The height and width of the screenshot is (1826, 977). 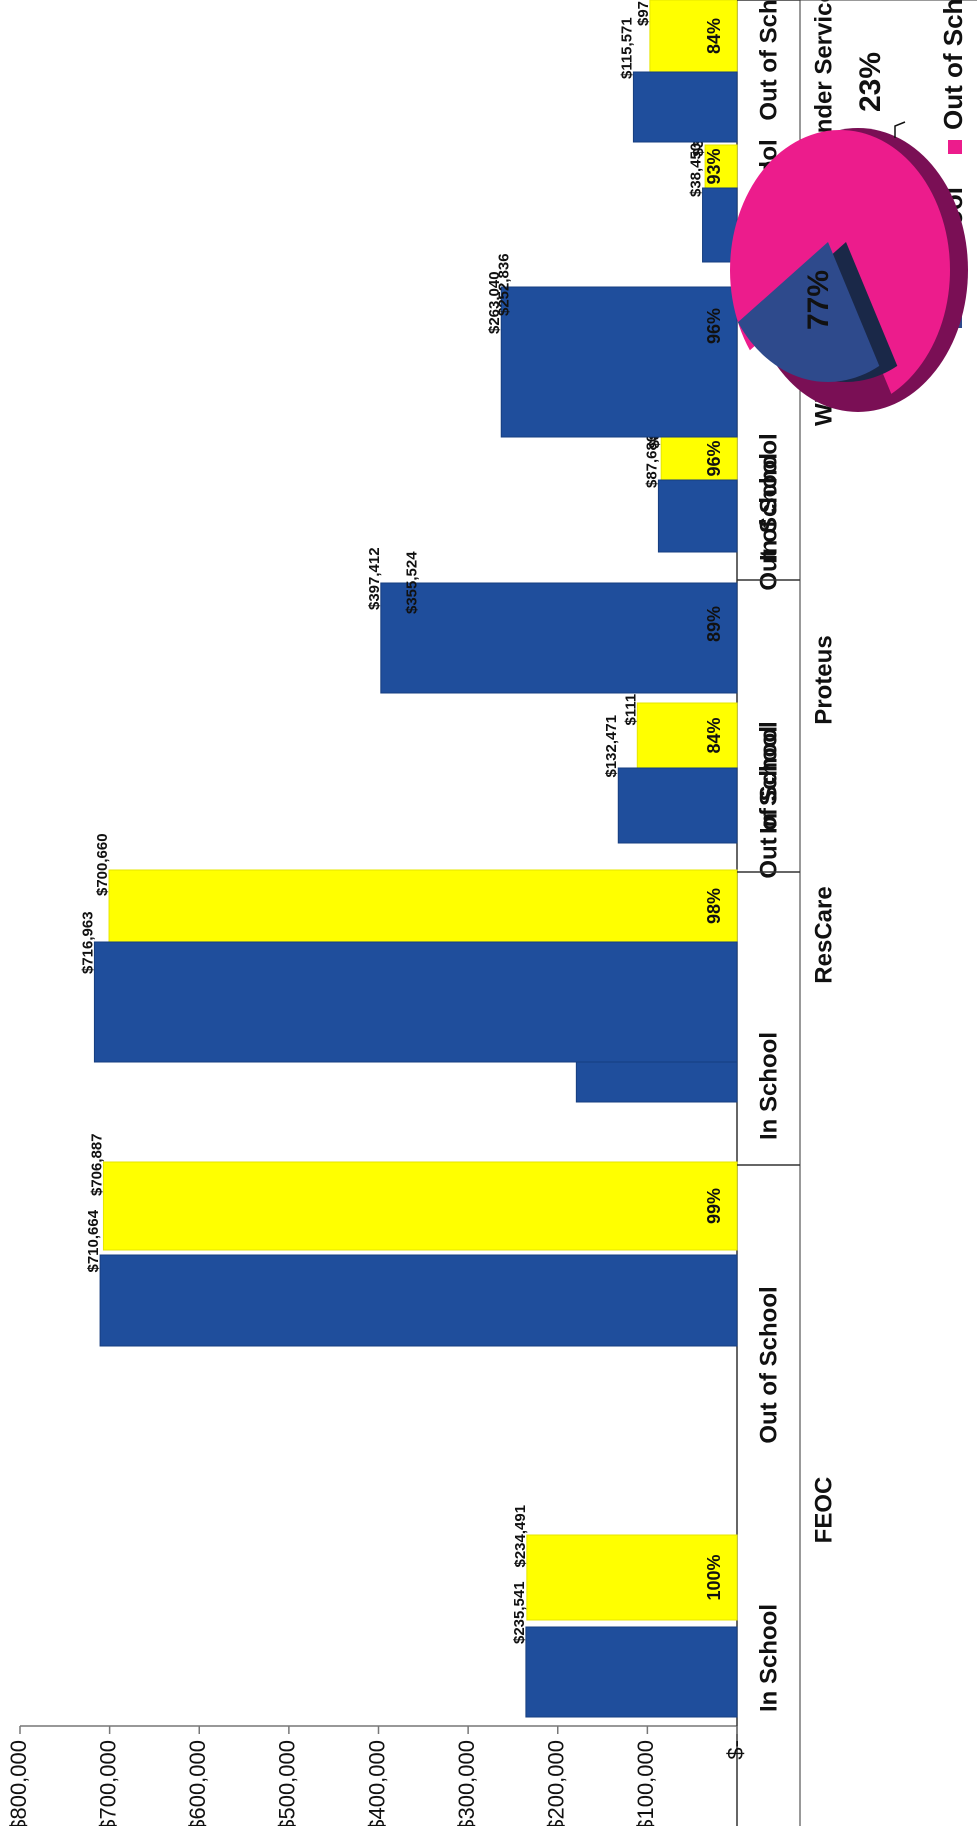 What do you see at coordinates (466, 1783) in the screenshot?
I see `tick-label: $300,000` at bounding box center [466, 1783].